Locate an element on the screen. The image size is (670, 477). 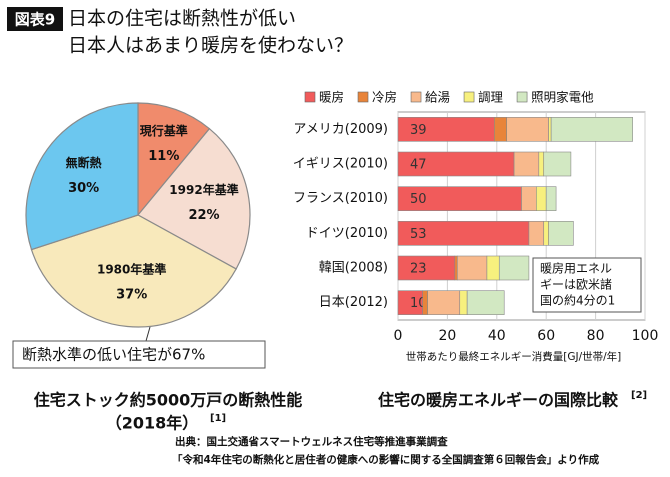
y-tick-label: イギリス(2010) is located at coordinates (340, 164).